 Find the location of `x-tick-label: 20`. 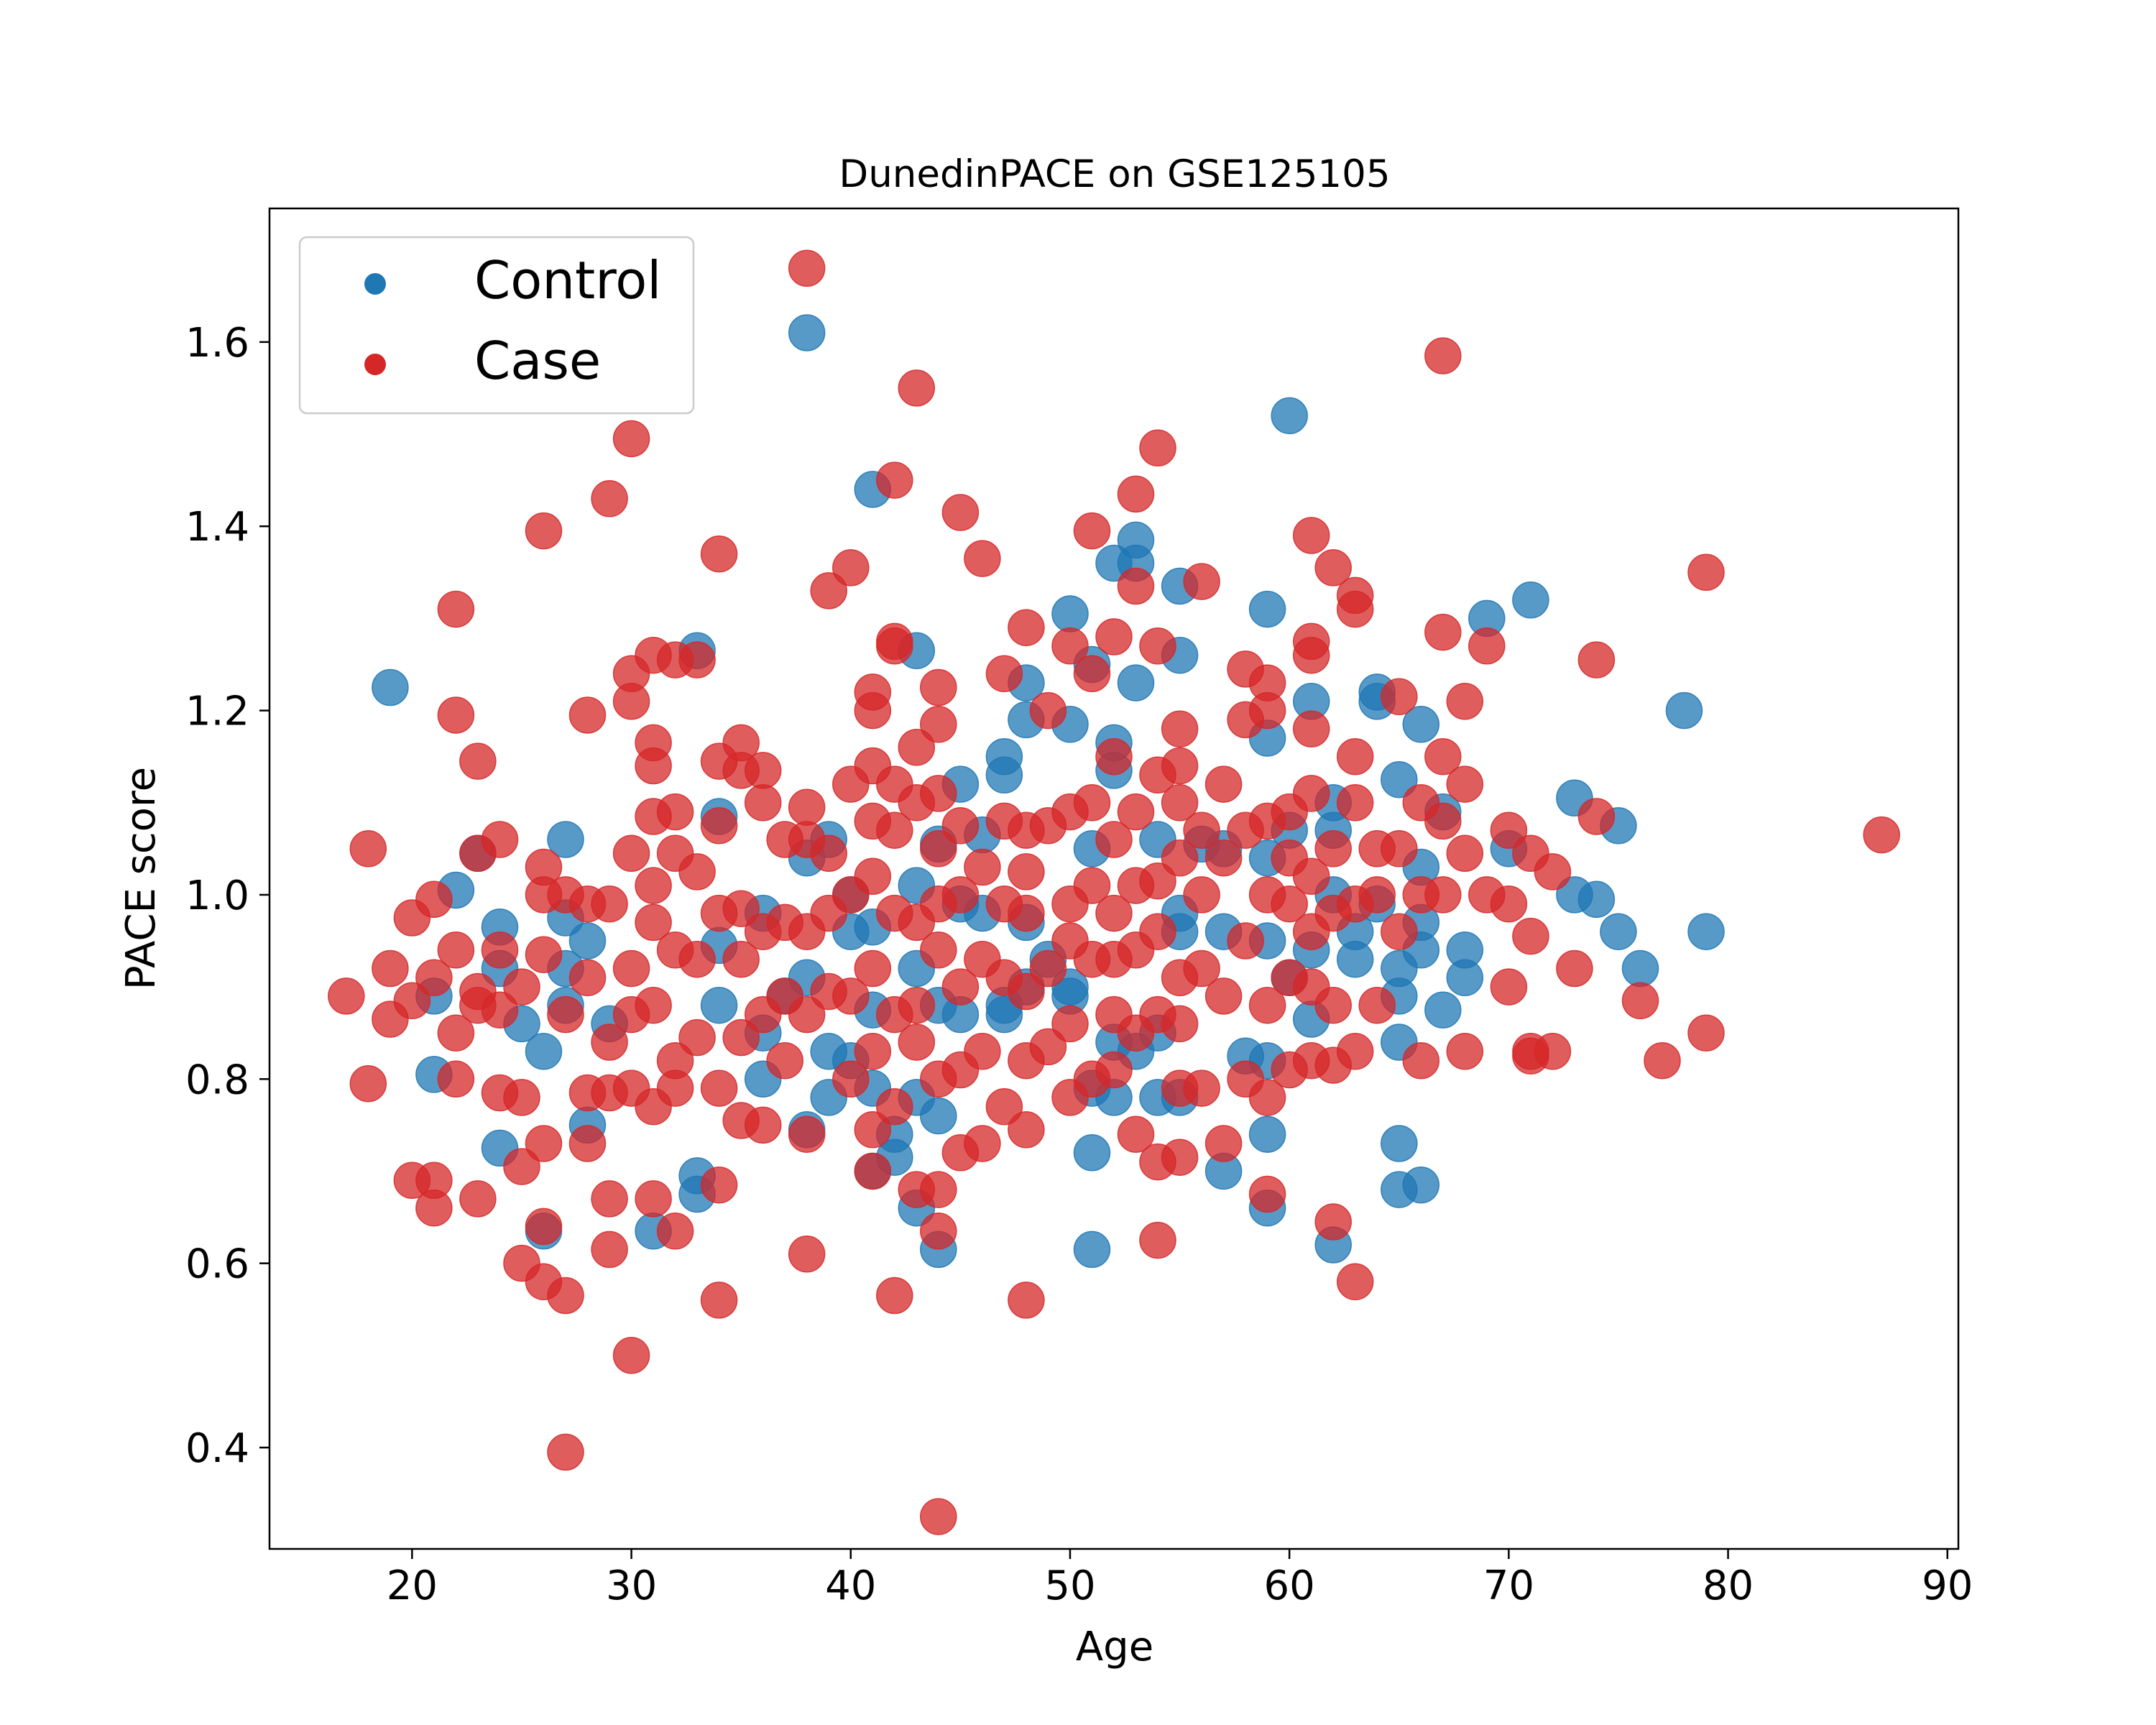

x-tick-label: 20 is located at coordinates (412, 1586).